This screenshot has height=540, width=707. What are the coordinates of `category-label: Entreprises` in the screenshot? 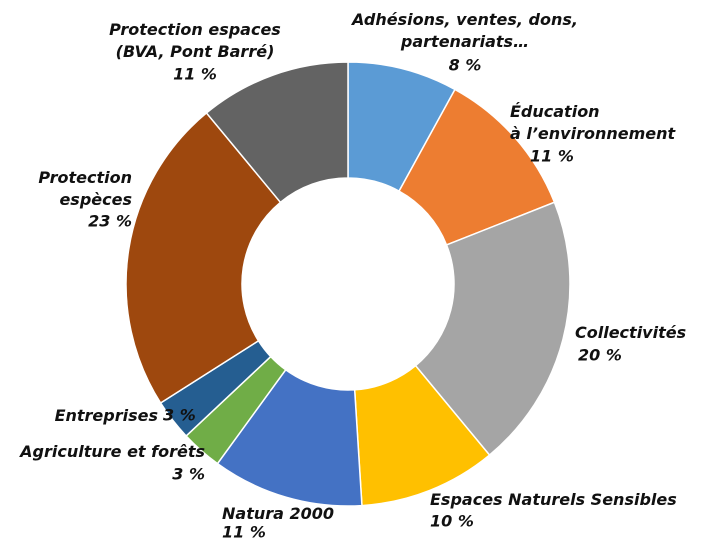 It's located at (106, 415).